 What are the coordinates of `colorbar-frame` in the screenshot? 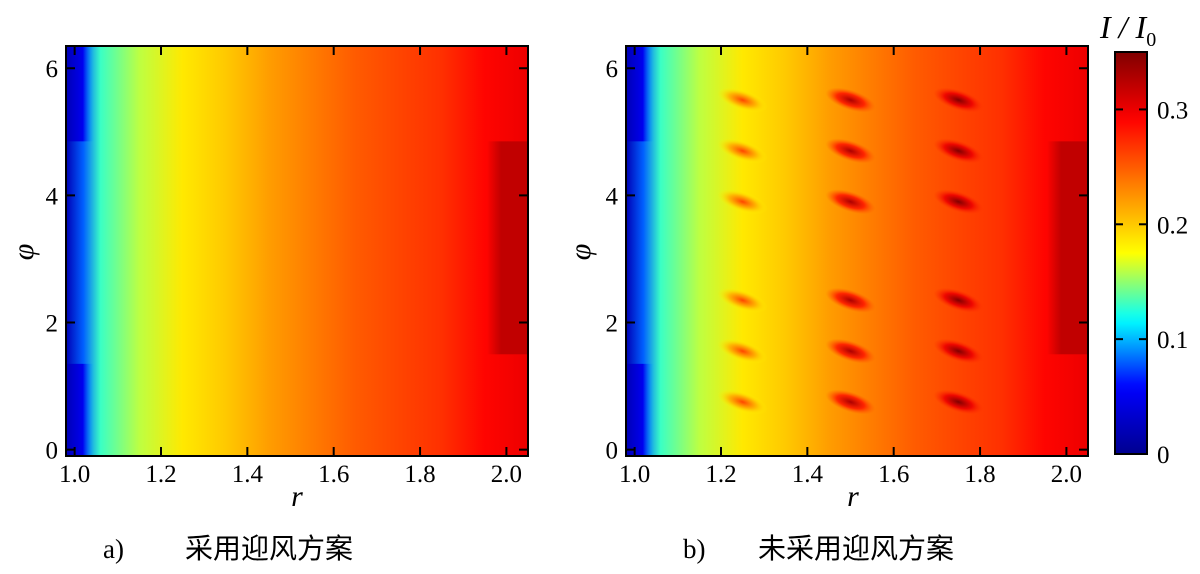 It's located at (1131, 253).